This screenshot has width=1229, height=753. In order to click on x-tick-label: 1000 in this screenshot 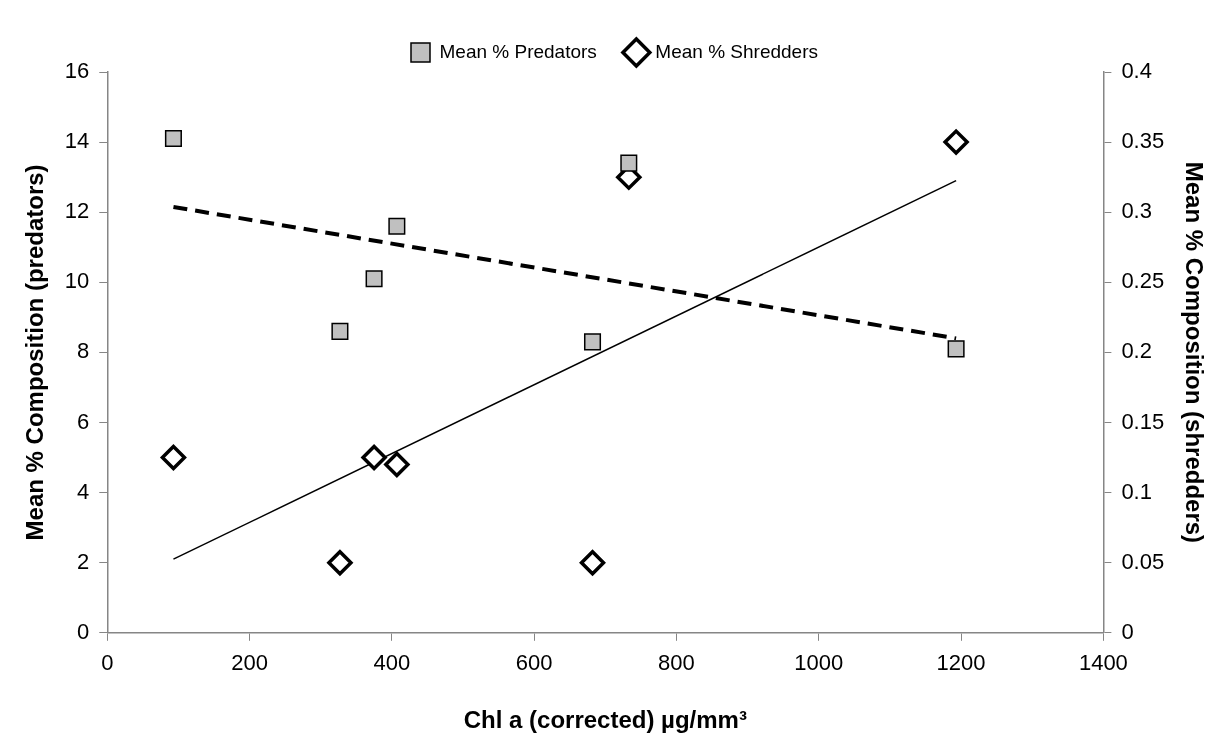, I will do `click(819, 663)`.